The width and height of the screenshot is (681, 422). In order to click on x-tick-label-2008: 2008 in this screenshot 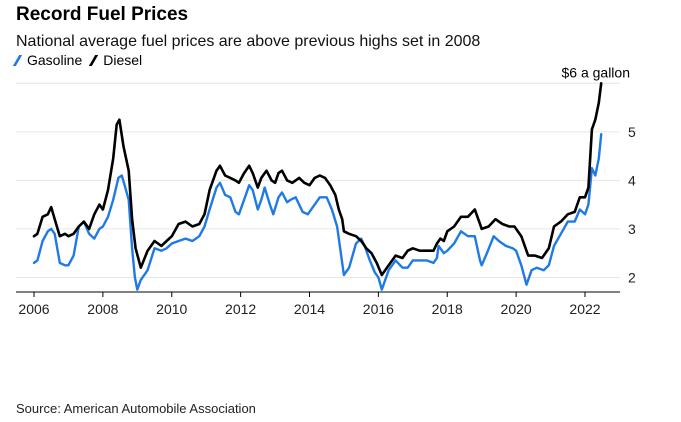, I will do `click(102, 309)`.